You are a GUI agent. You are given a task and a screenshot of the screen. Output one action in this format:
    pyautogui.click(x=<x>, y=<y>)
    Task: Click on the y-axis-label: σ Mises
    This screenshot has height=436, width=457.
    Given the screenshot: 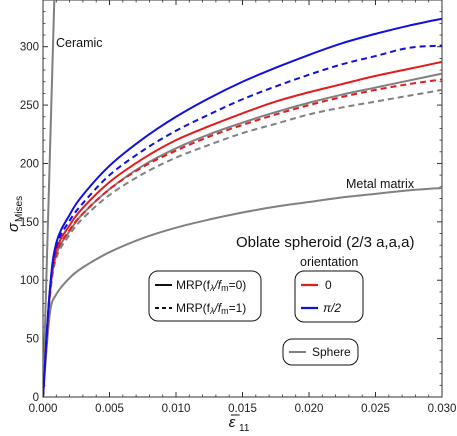 What is the action you would take?
    pyautogui.click(x=15, y=214)
    